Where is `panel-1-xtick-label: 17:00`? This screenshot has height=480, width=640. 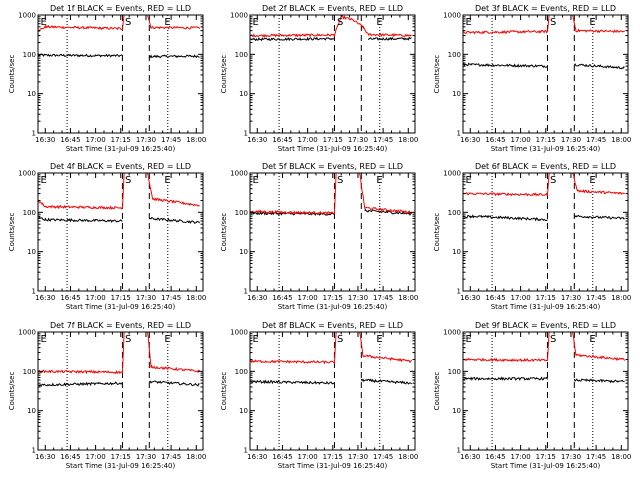 panel-1-xtick-label: 17:00 is located at coordinates (96, 140).